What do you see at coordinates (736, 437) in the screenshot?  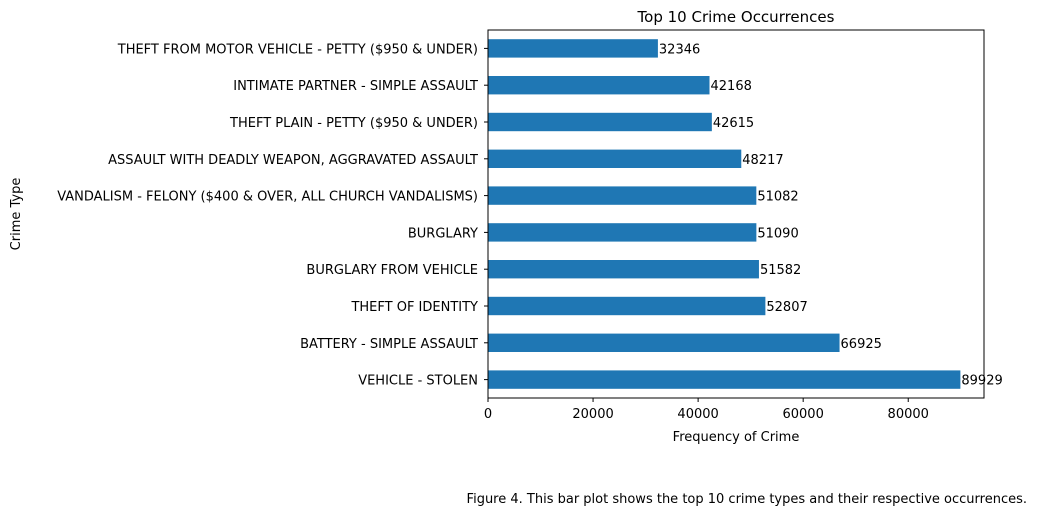 I see `x-axis-label: Frequency of Crime` at bounding box center [736, 437].